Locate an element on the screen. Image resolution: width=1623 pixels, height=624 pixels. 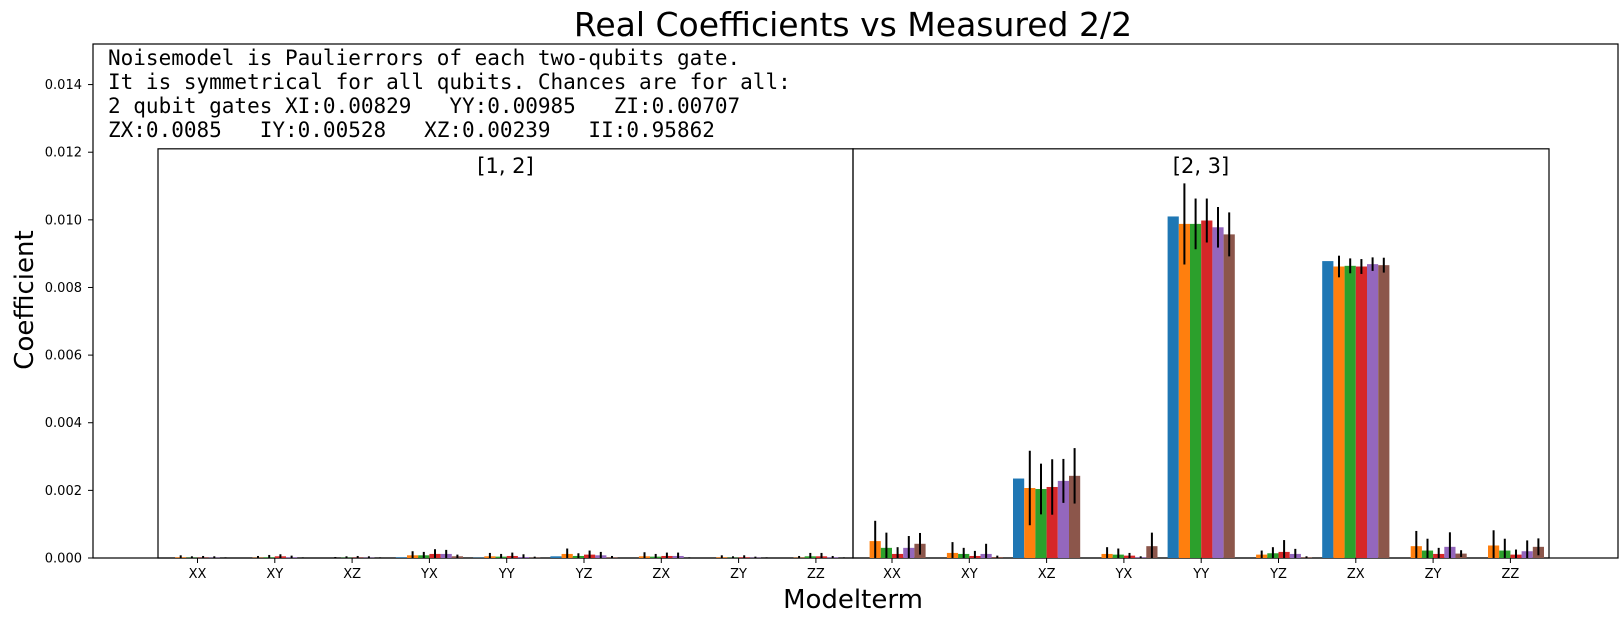
y-axis: 0.000 0.002 0.004 0.006 0.008 0.010 0.012 0.014 is located at coordinates (69, 322).